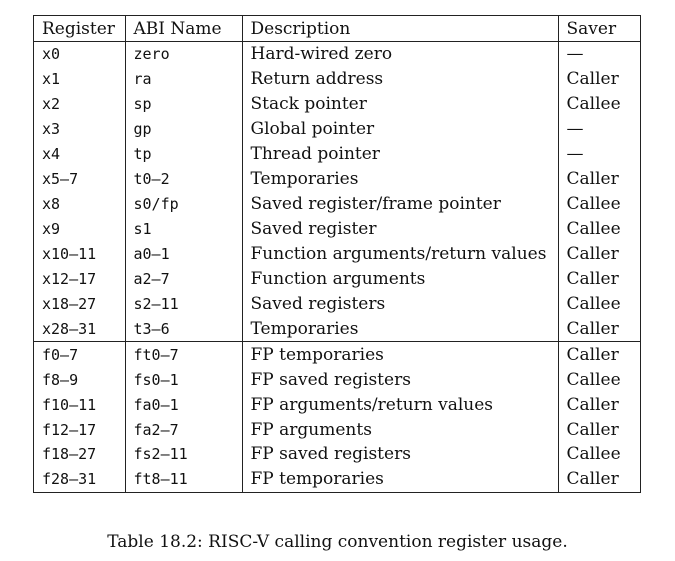  Describe the element at coordinates (183, 380) in the screenshot. I see `cell-abi-name: fs0–1` at that location.